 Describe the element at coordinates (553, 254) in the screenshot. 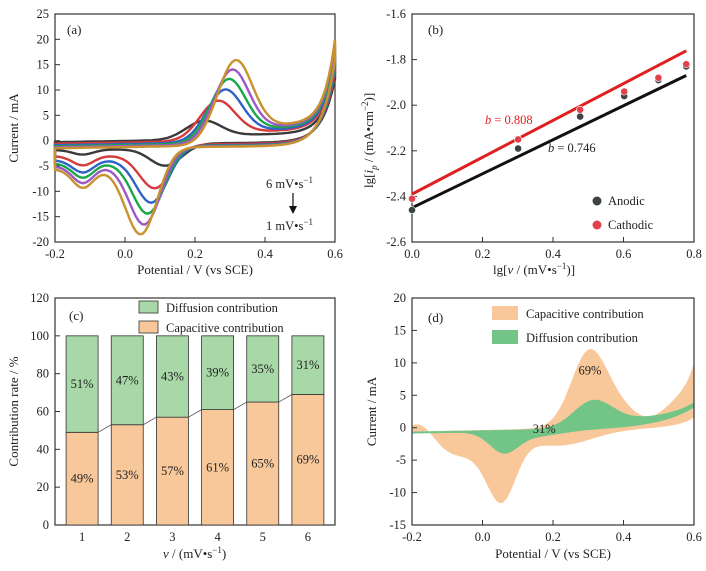

I see `panel-b-xtick-label: 0.4` at that location.